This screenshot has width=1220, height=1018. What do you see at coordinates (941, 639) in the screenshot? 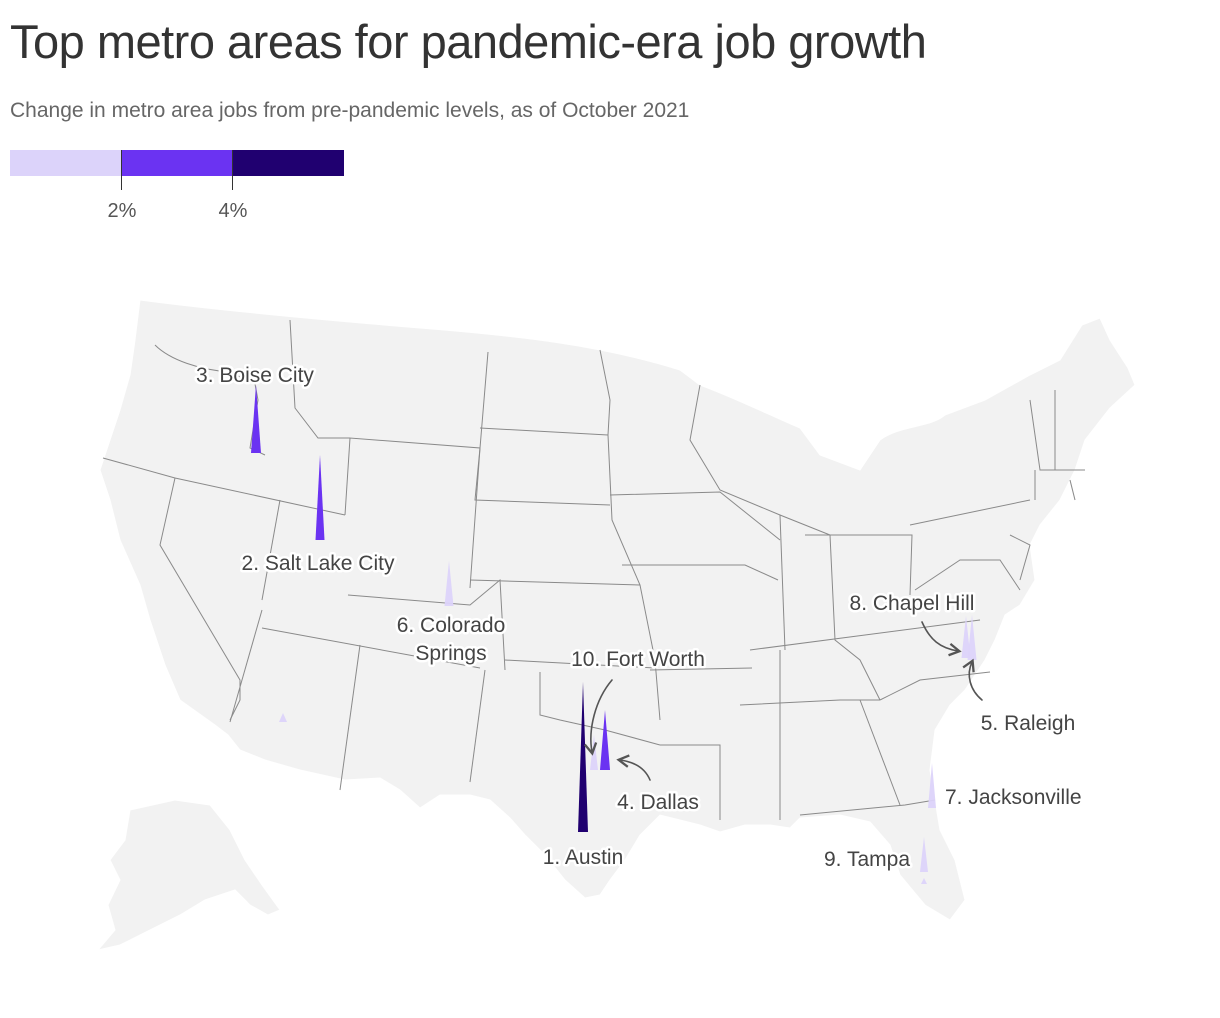
I see `arrow-chapel-hill` at bounding box center [941, 639].